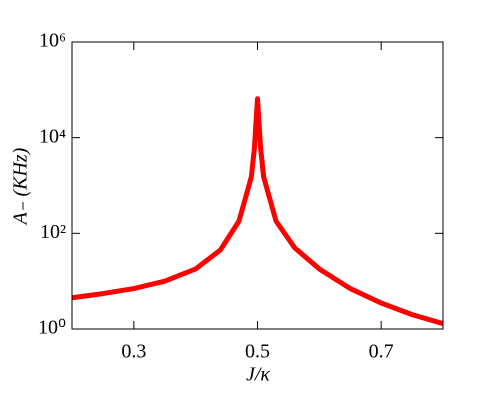  What do you see at coordinates (133, 352) in the screenshot?
I see `x-tick-label: 0.3` at bounding box center [133, 352].